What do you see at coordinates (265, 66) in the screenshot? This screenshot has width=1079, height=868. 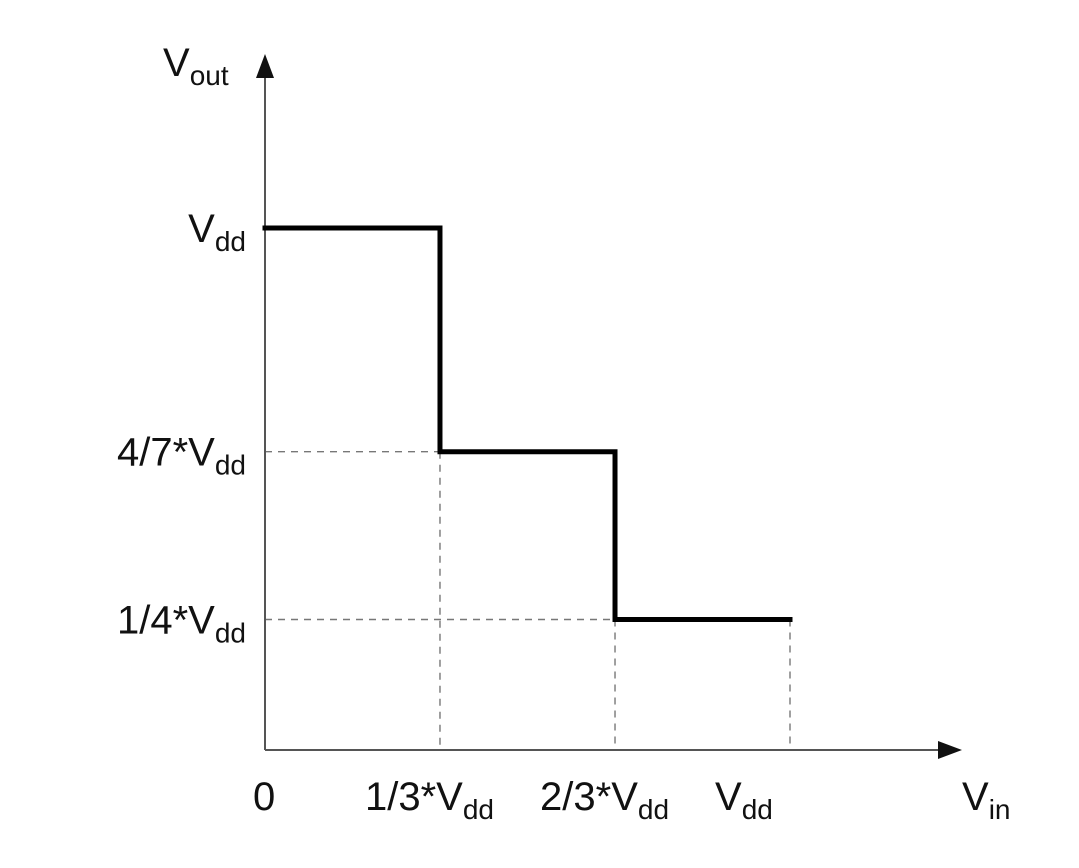 I see `y-axis-arrowhead` at bounding box center [265, 66].